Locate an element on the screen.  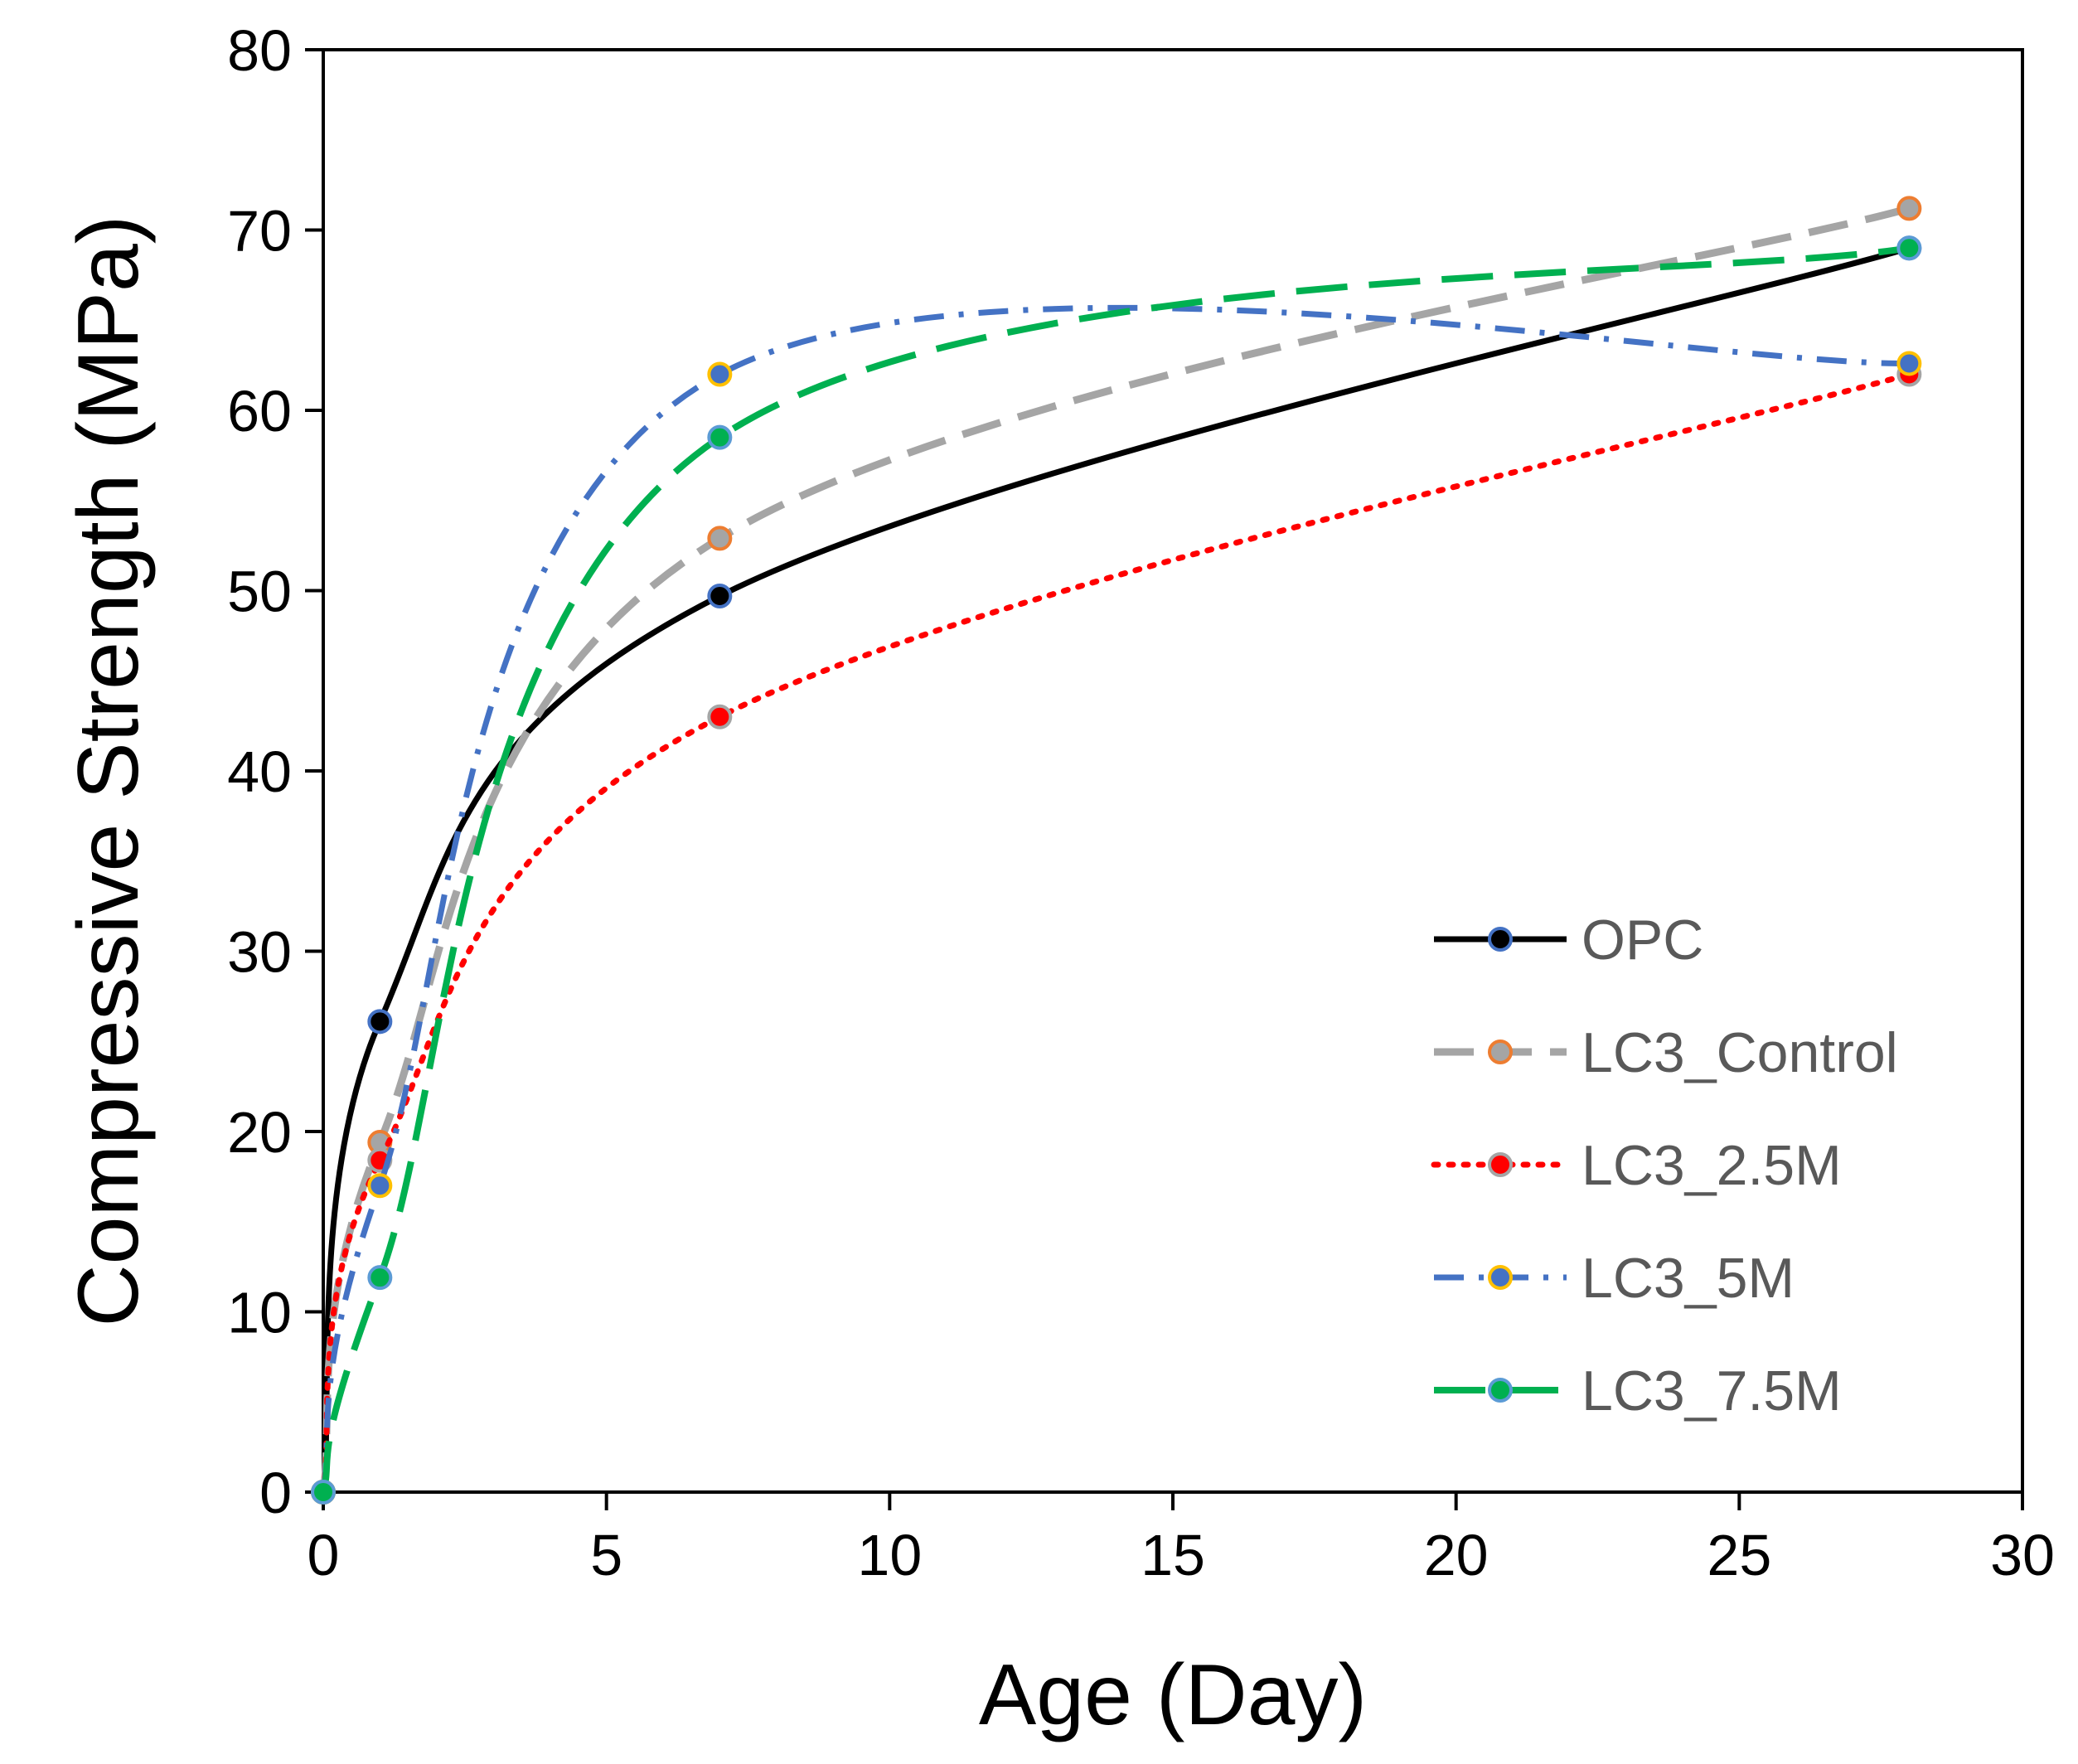
y-tick-label: 30 is located at coordinates (260, 952).